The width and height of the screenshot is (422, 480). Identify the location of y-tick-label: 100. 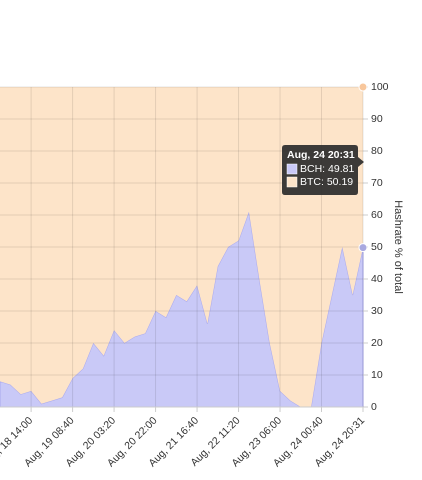
(380, 87).